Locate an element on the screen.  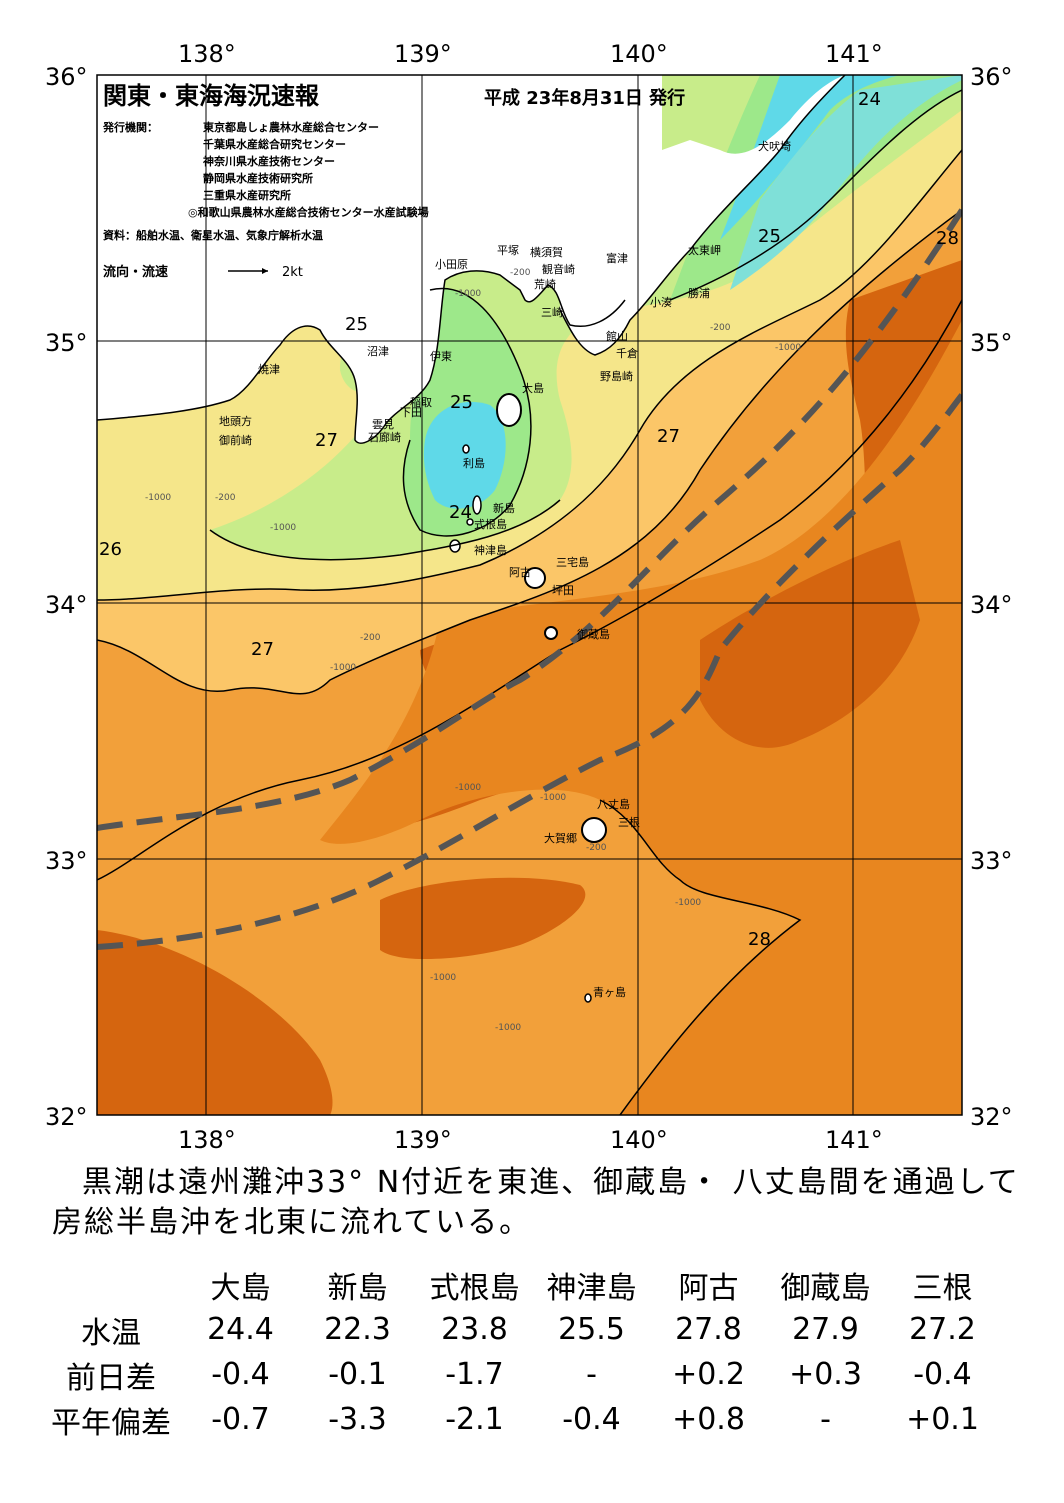
lon-label-bottom: 141° is located at coordinates (854, 1140).